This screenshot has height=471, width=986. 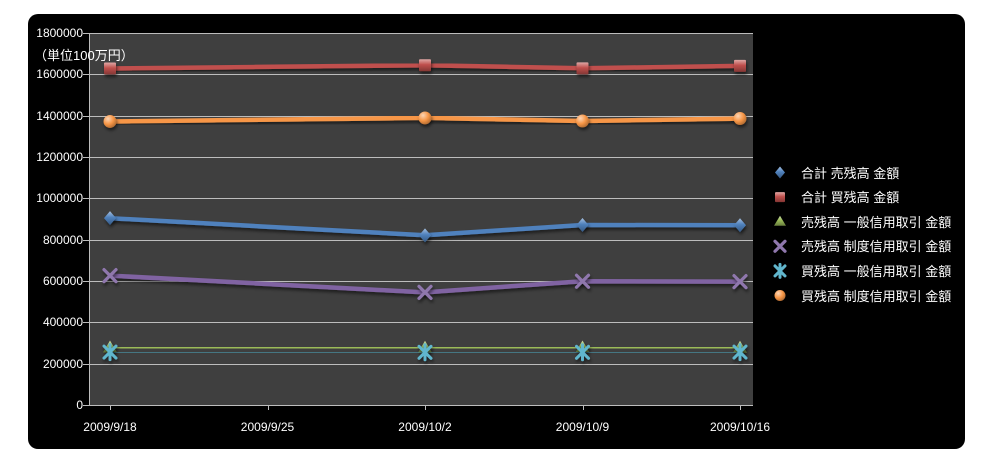 I want to click on legend-label: 買残高 一般信用取引 金額, so click(x=876, y=271).